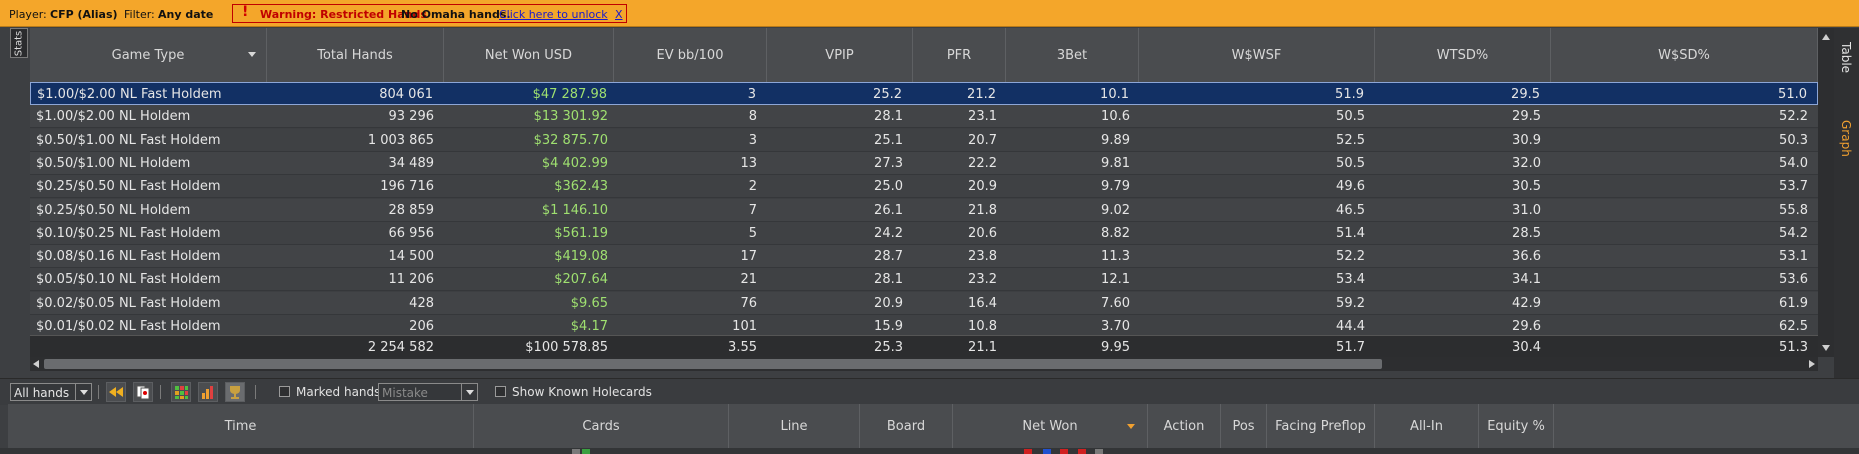 Image resolution: width=1859 pixels, height=454 pixels. What do you see at coordinates (751, 94) in the screenshot?
I see `cell-ev-bb100: 3` at bounding box center [751, 94].